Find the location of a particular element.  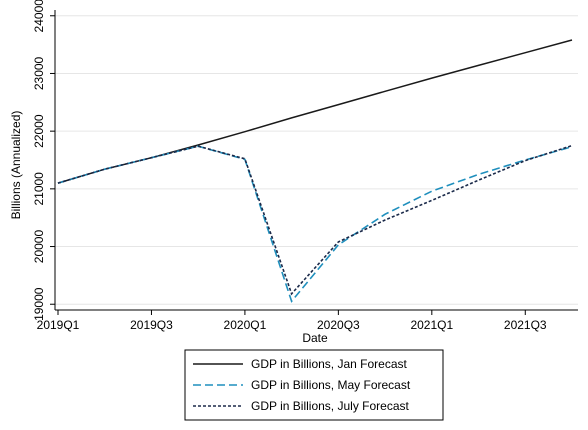

y-axis: 19000 20000 21000 22000 23000 24000 is located at coordinates (44, 160).